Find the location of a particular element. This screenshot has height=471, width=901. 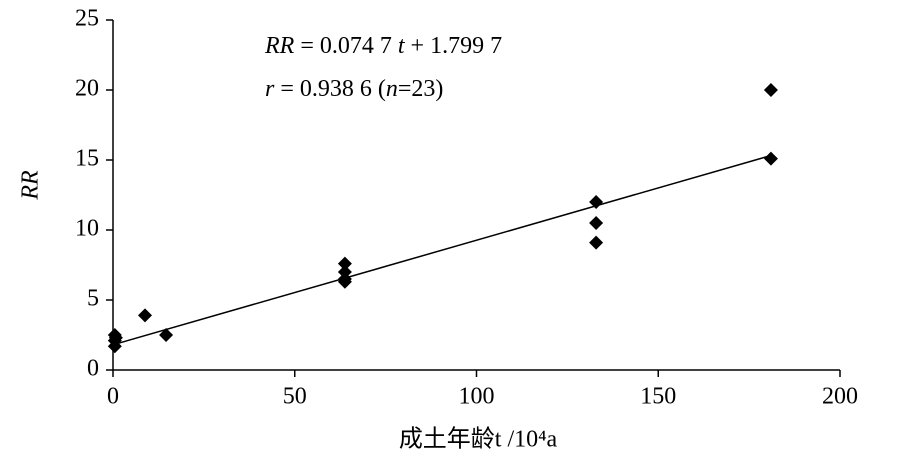

x-tick-label: 50 is located at coordinates (295, 397).